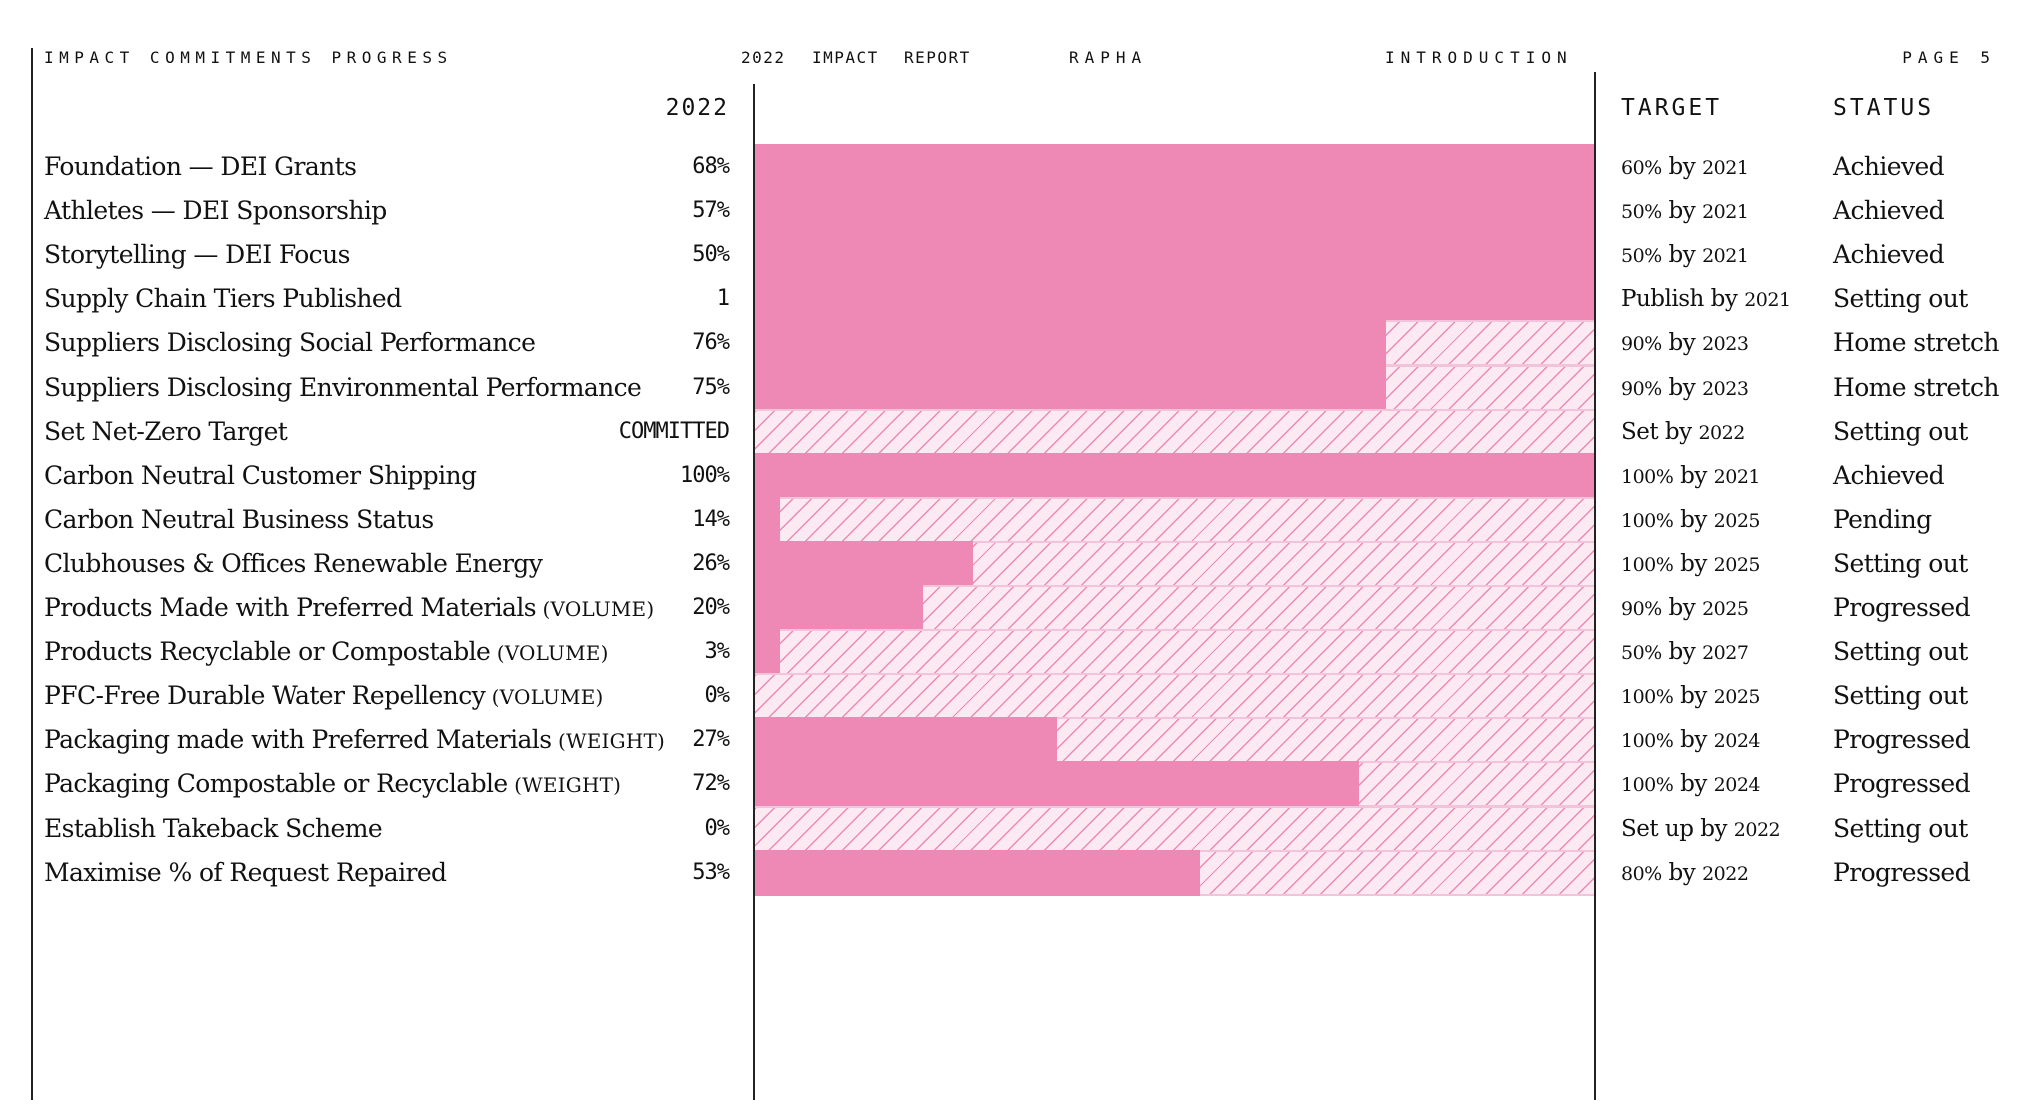 This screenshot has width=2020, height=1116. What do you see at coordinates (845, 57) in the screenshot?
I see `running-header-impact: IMPACT` at bounding box center [845, 57].